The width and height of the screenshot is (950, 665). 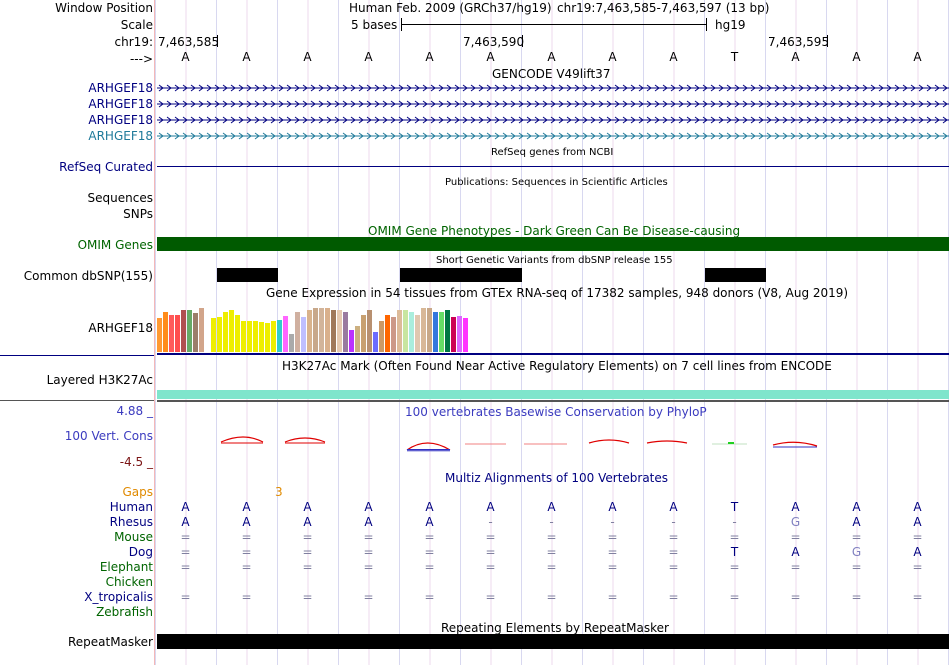 What do you see at coordinates (555, 628) in the screenshot?
I see `repeatmasker-title: Repeating Elements by RepeatMasker` at bounding box center [555, 628].